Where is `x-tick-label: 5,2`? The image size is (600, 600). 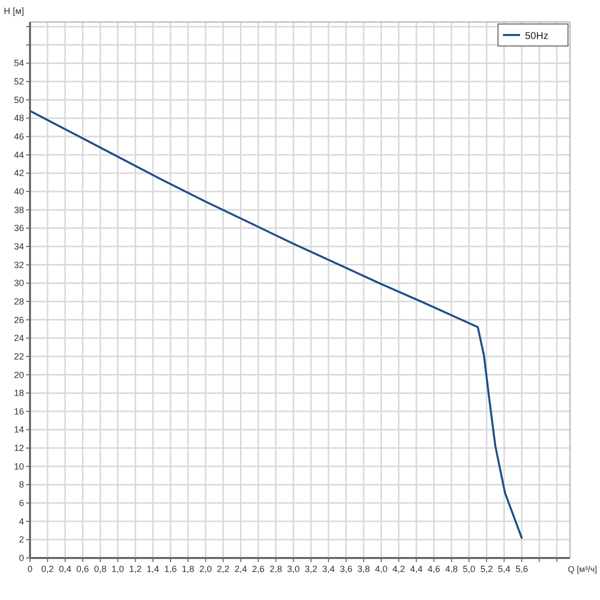 x-tick-label: 5,2 is located at coordinates (486, 569).